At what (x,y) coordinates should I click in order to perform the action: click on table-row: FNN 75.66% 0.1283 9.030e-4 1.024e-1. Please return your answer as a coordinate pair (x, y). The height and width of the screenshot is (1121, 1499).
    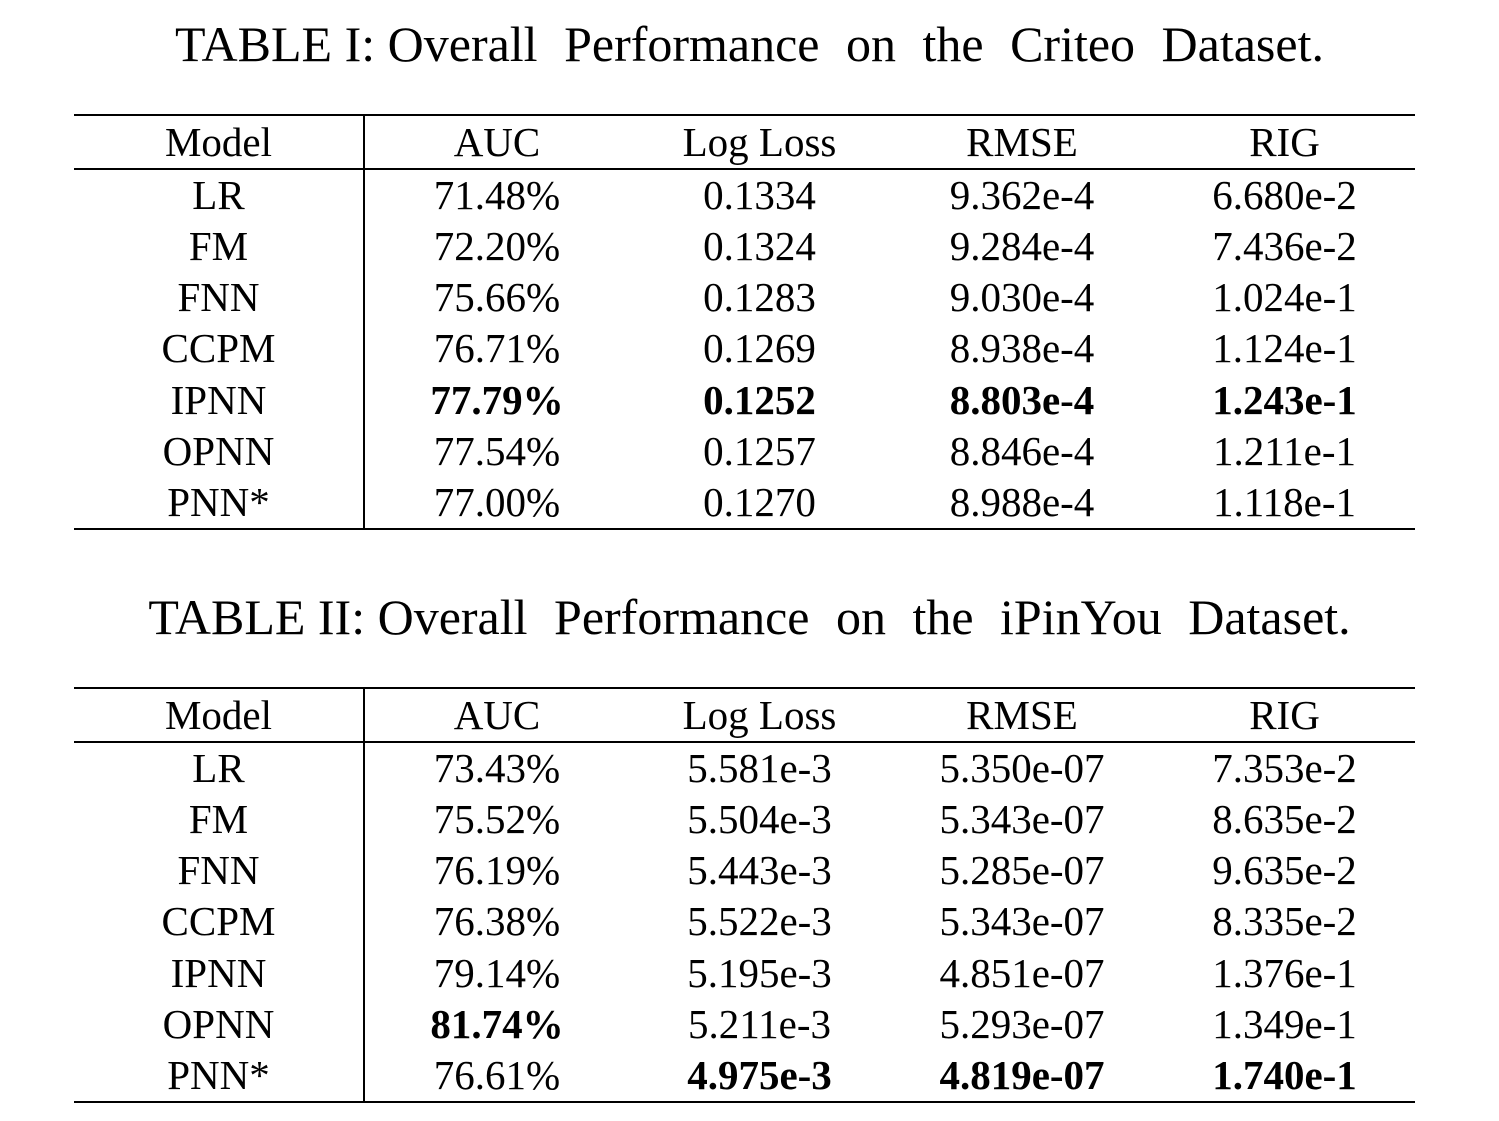
    Looking at the image, I should click on (744, 297).